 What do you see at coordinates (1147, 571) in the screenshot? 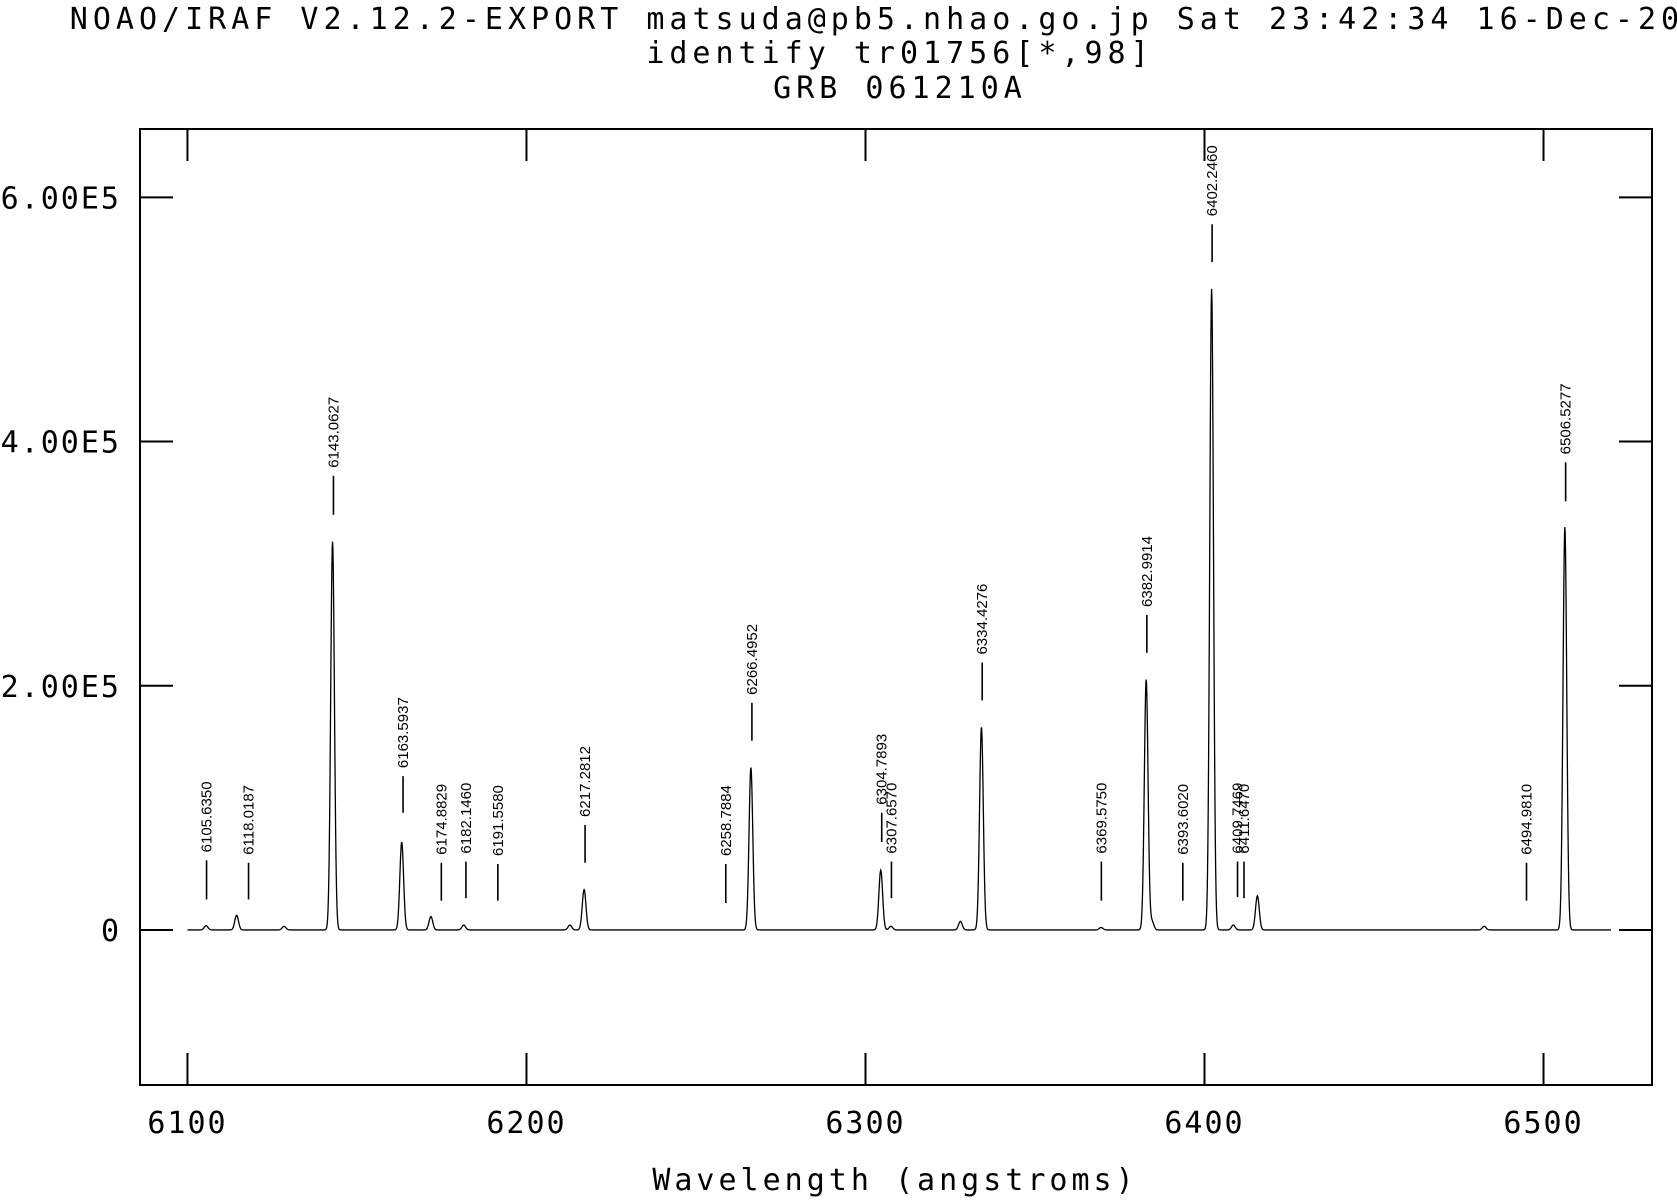
I see `line-id-label: 6382.9914` at bounding box center [1147, 571].